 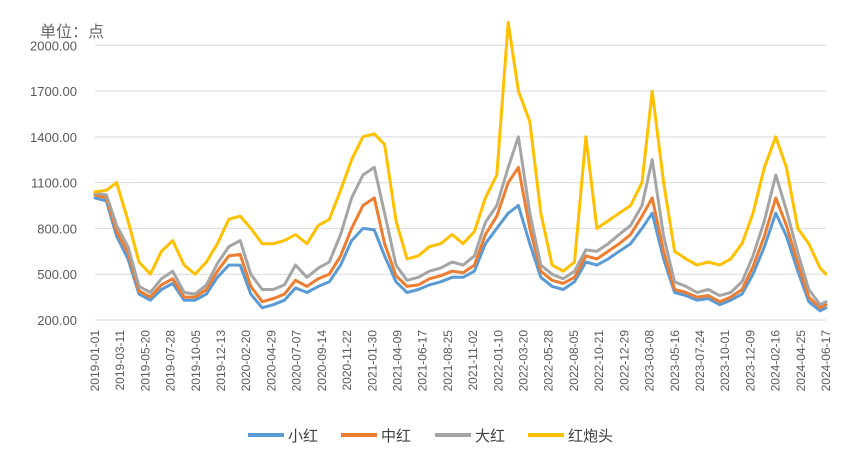 What do you see at coordinates (524, 361) in the screenshot?
I see `x-tick-label: 2022-03-20` at bounding box center [524, 361].